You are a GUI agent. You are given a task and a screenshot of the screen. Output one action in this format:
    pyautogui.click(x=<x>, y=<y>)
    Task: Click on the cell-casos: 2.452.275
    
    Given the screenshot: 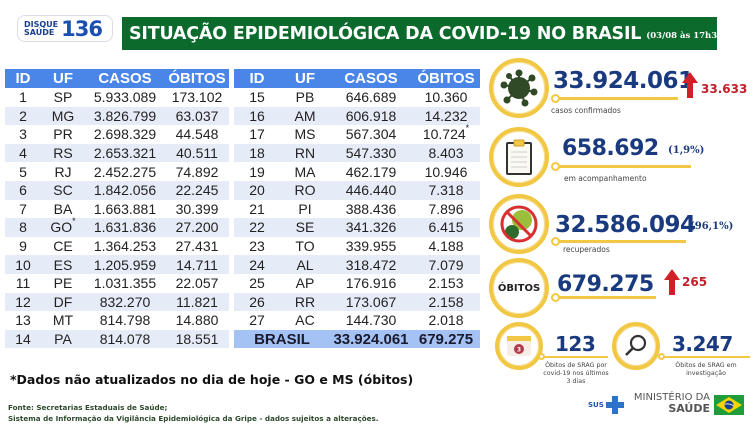 What is the action you would take?
    pyautogui.click(x=125, y=171)
    